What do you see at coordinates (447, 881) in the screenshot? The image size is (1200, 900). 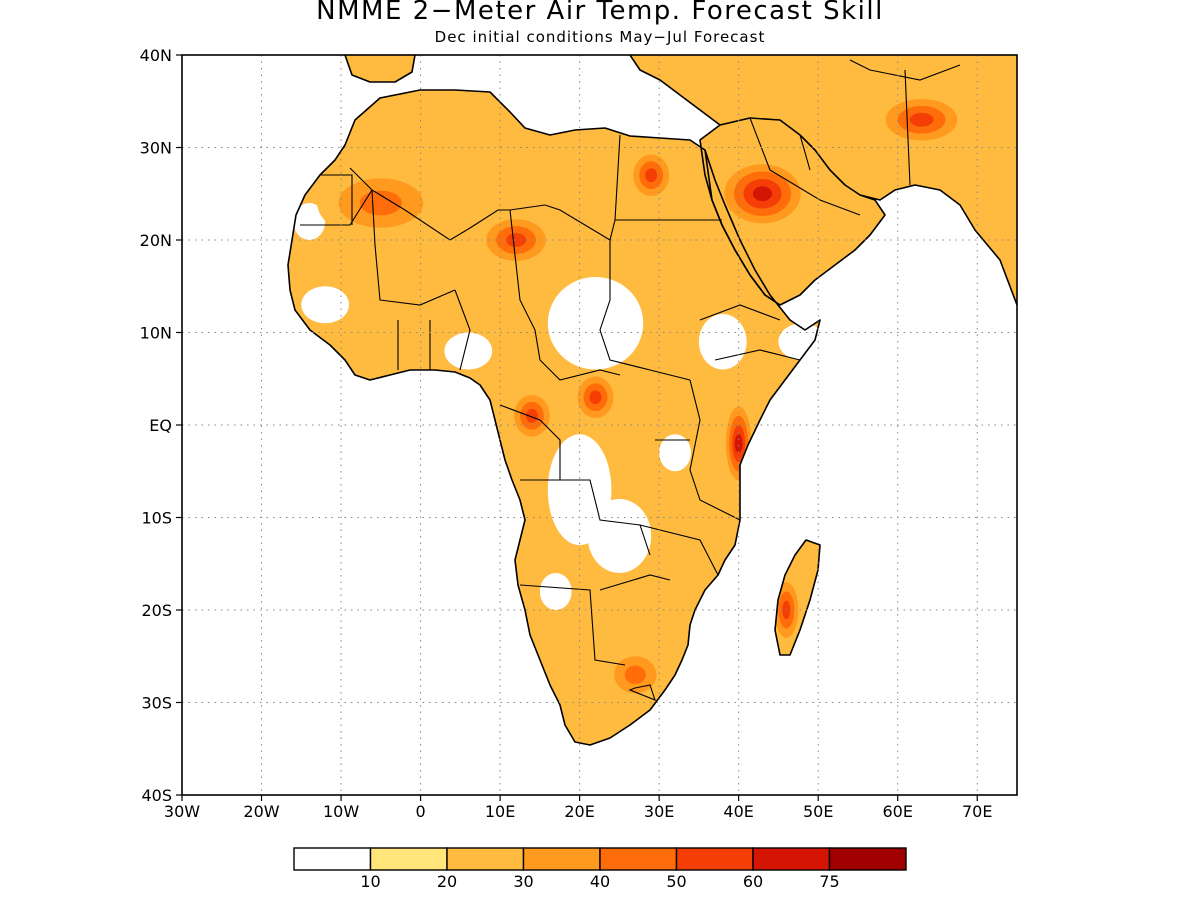 I see `colorbar-label: 20` at bounding box center [447, 881].